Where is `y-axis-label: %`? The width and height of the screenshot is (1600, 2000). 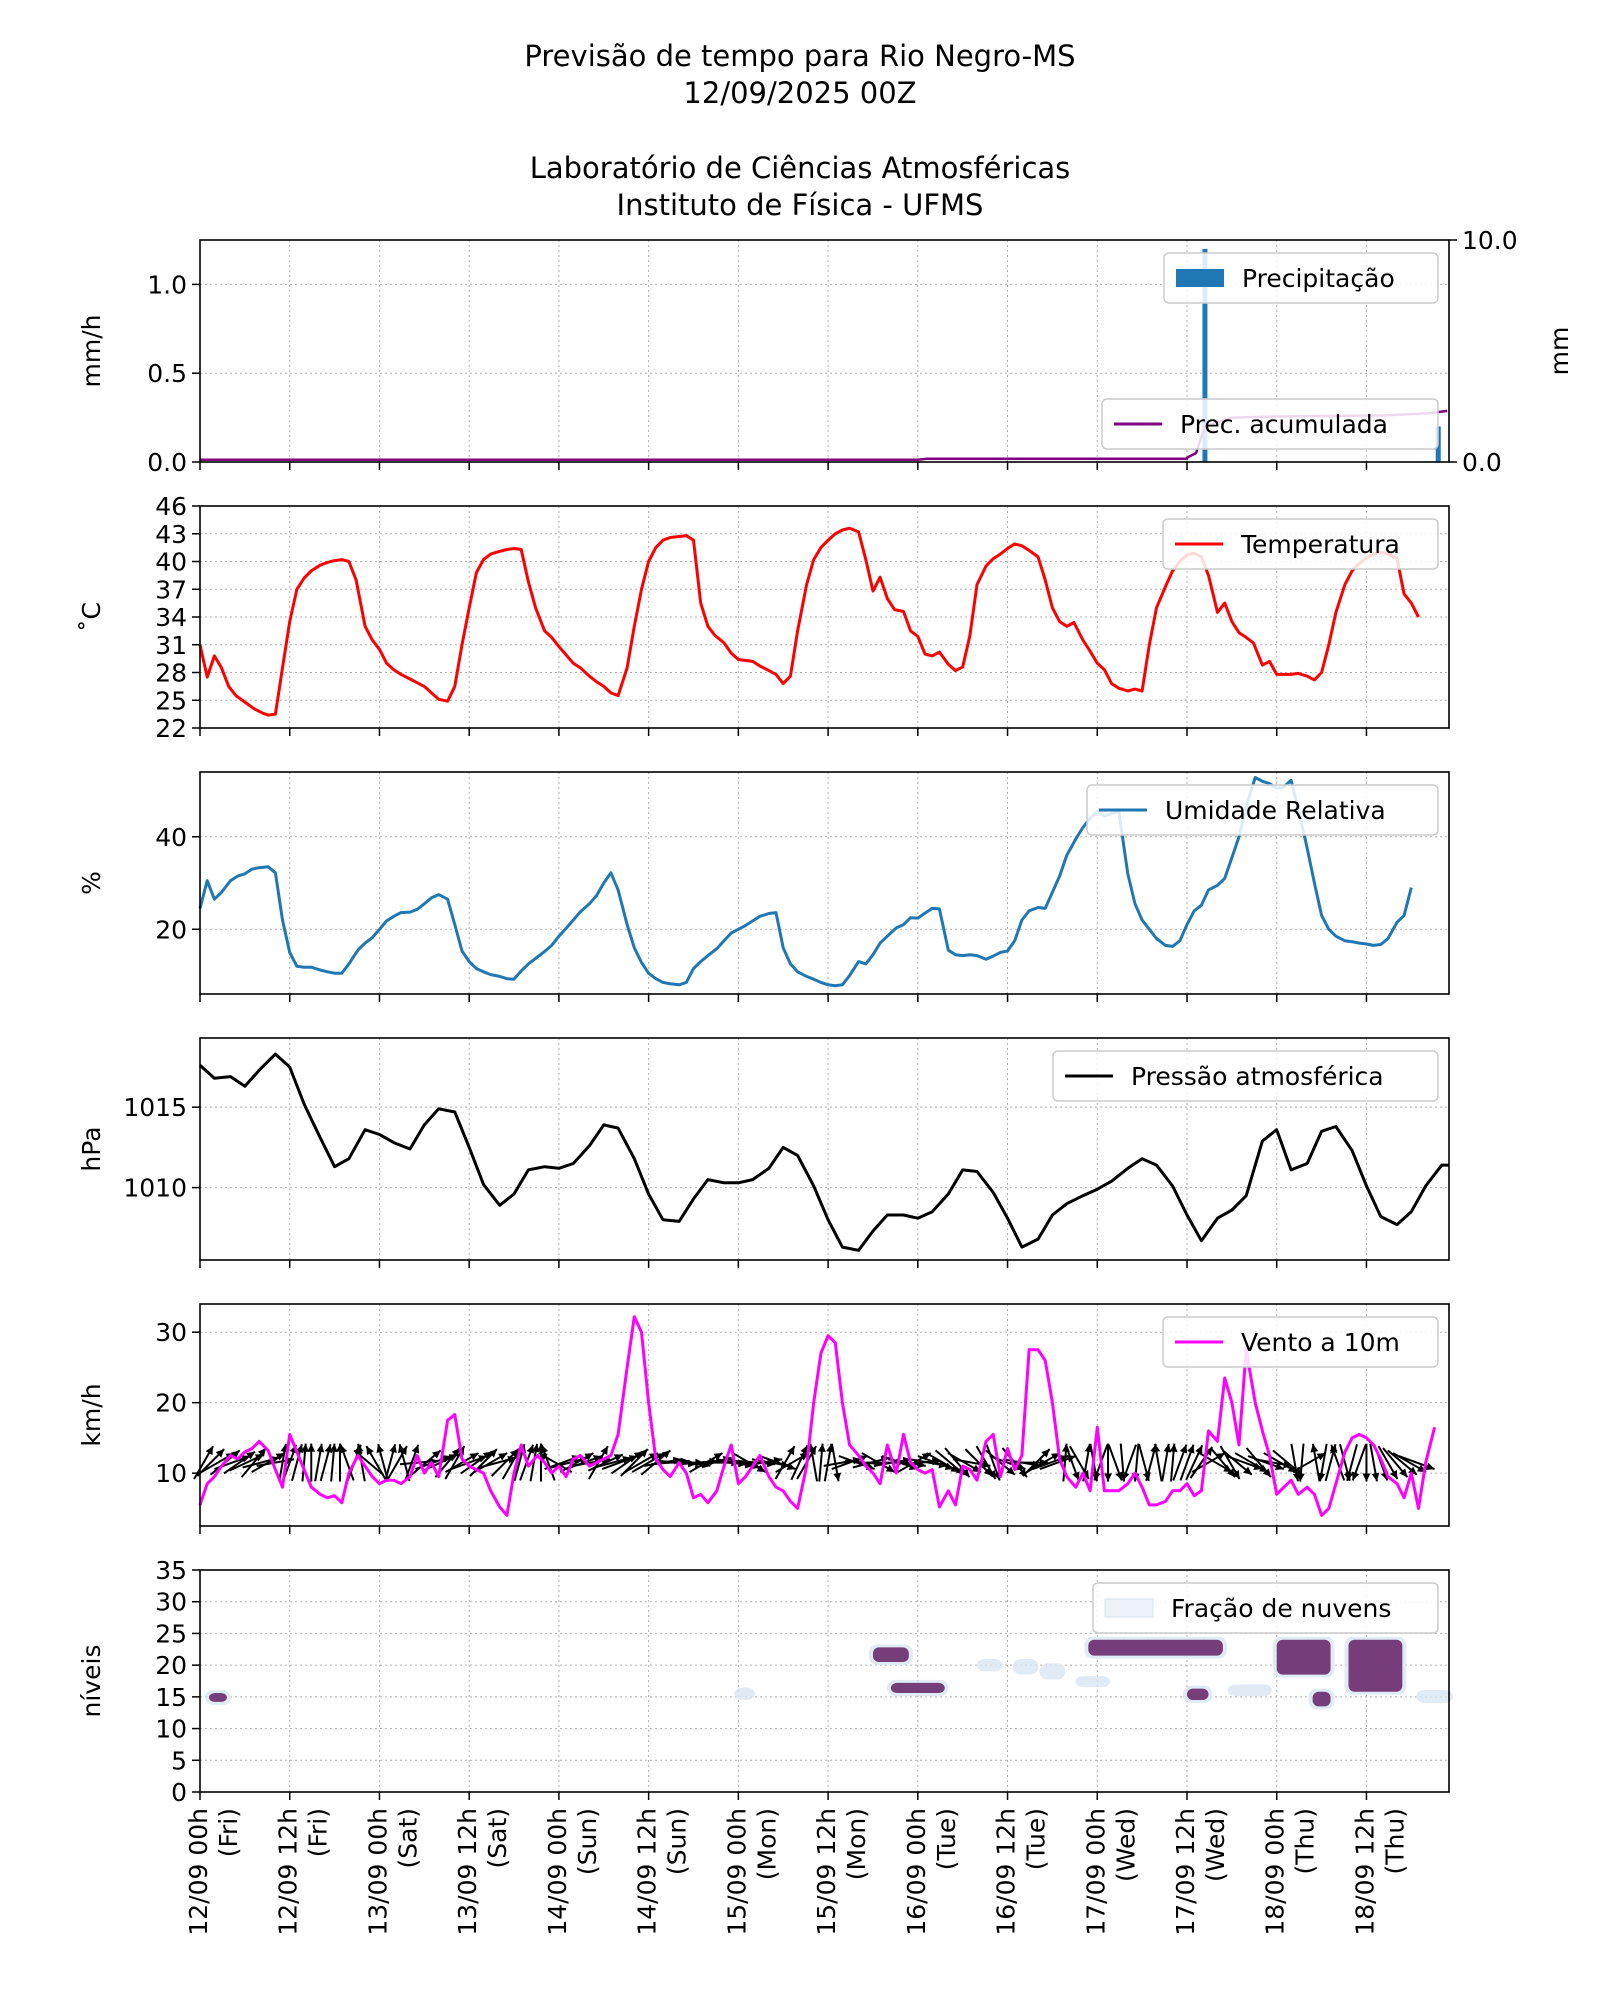
y-axis-label: % is located at coordinates (91, 883).